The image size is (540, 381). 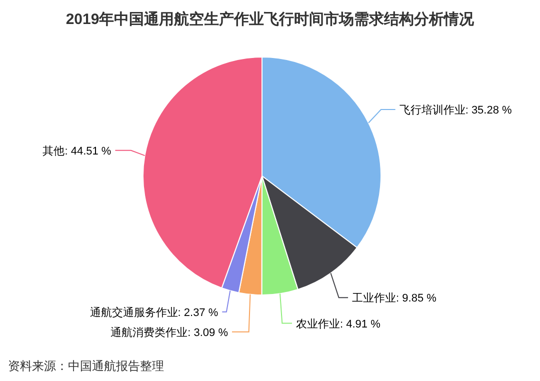 What do you see at coordinates (86, 366) in the screenshot?
I see `text: 资料来源：中国通航报告整理` at bounding box center [86, 366].